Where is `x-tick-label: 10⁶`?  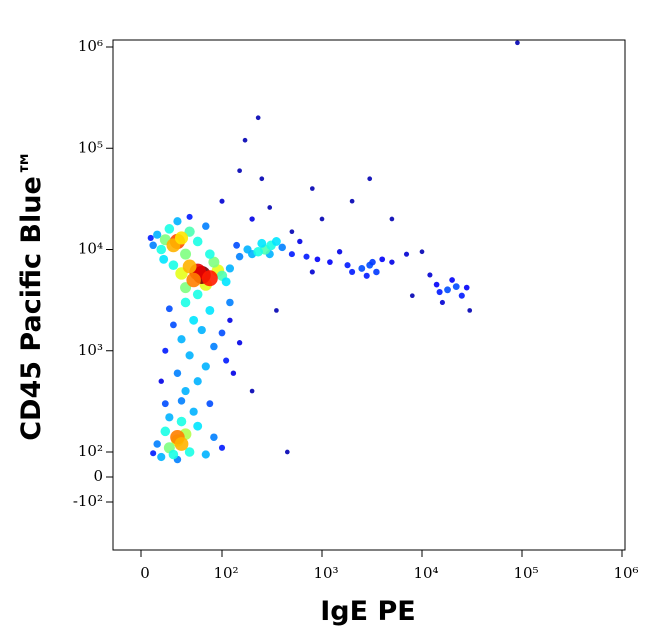 x-tick-label: 10⁶ is located at coordinates (625, 573).